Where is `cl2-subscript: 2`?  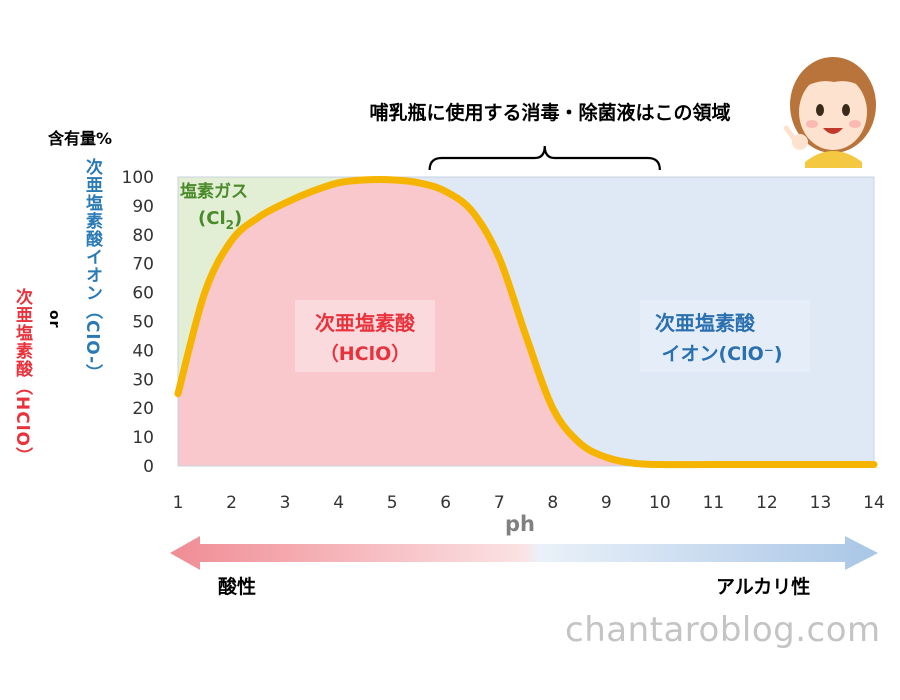 cl2-subscript: 2 is located at coordinates (230, 225).